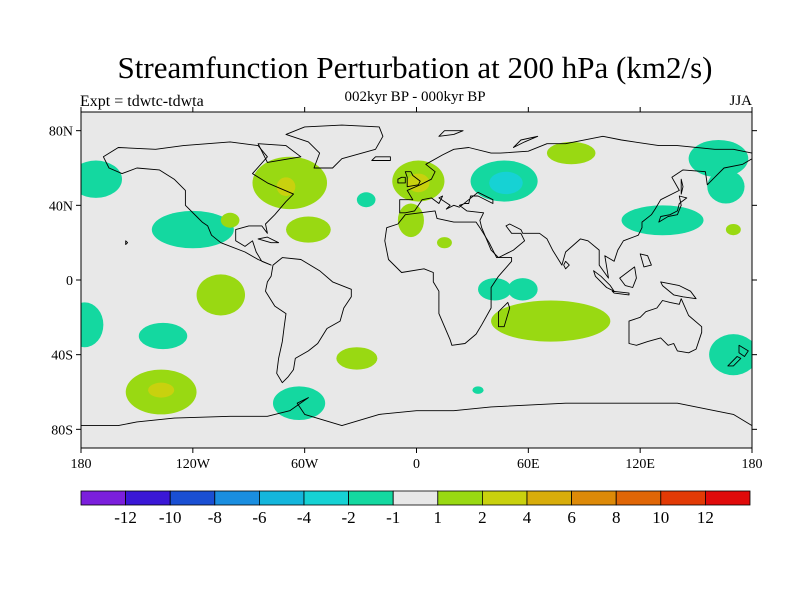 Image resolution: width=800 pixels, height=600 pixels. What do you see at coordinates (259, 517) in the screenshot?
I see `colorbar-label-3: -6` at bounding box center [259, 517].